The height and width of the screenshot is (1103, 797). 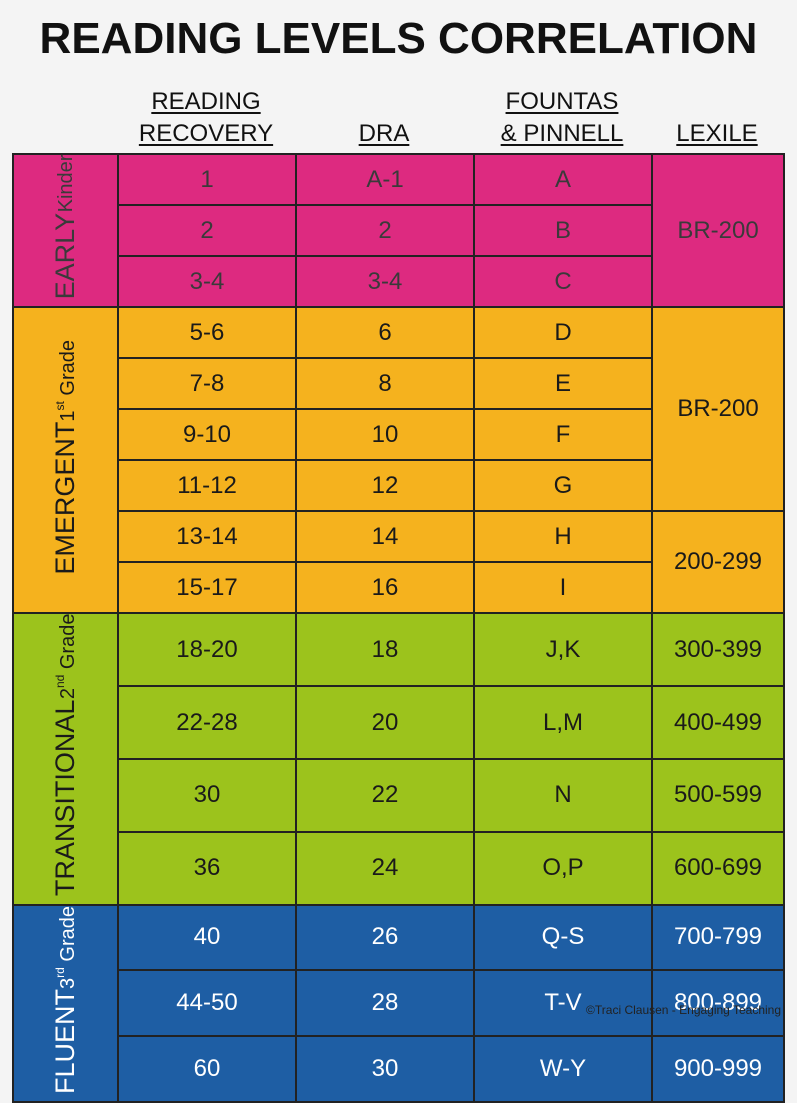 What do you see at coordinates (60, 972) in the screenshot?
I see `grade-suffix: rd` at bounding box center [60, 972].